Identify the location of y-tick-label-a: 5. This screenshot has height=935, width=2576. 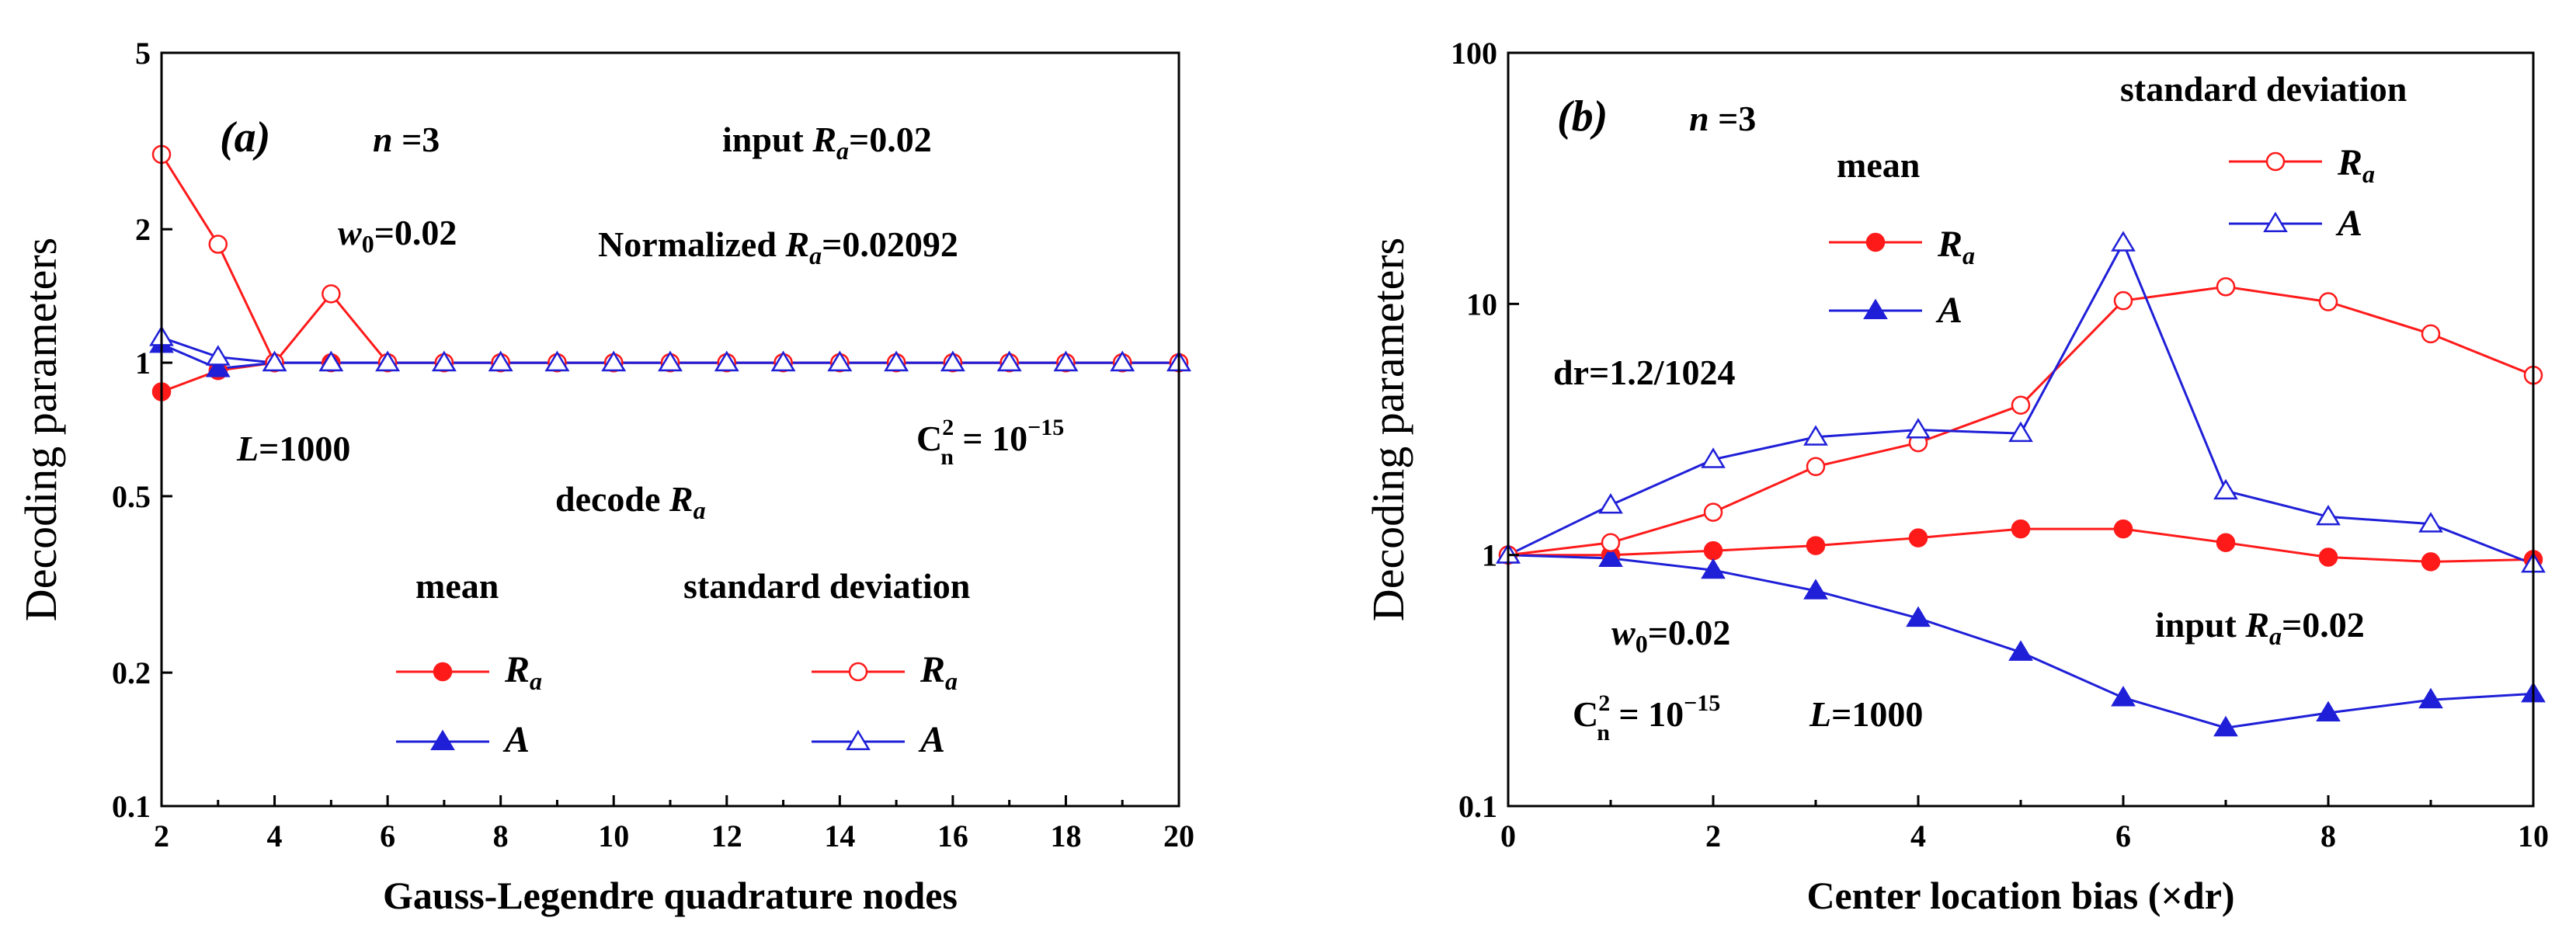
(143, 53).